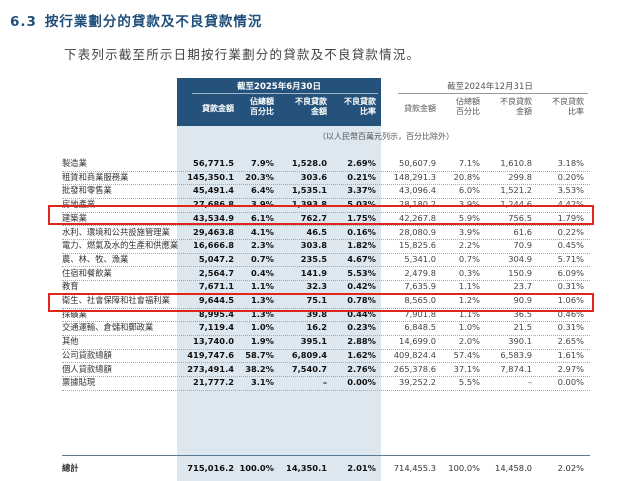 This screenshot has height=481, width=640. Describe the element at coordinates (361, 327) in the screenshot. I see `cell-current-3: 0.23%` at that location.